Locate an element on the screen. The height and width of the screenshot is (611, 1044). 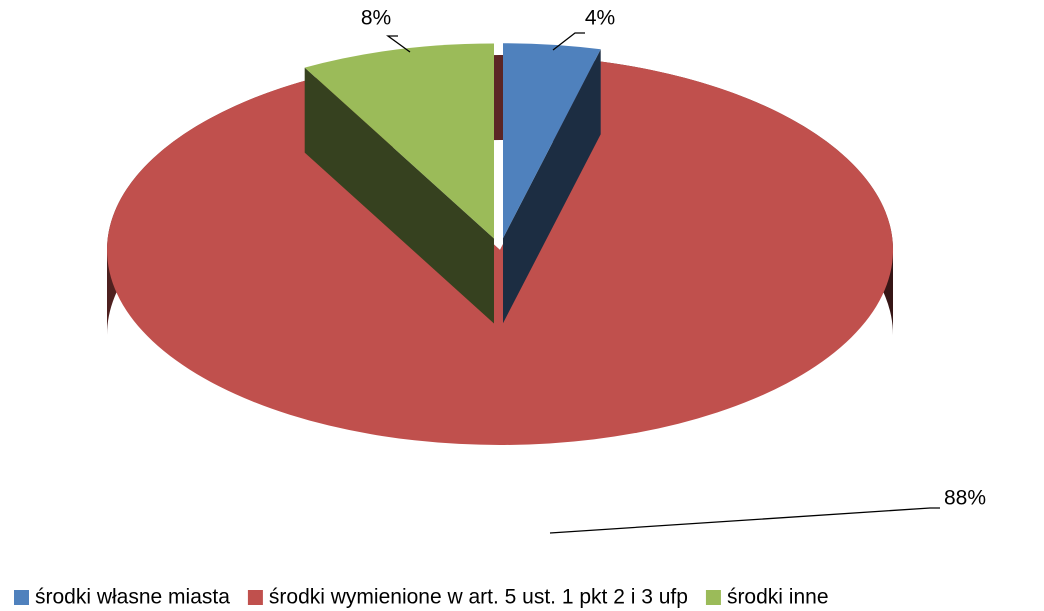
legend-label: środki inne is located at coordinates (778, 597).